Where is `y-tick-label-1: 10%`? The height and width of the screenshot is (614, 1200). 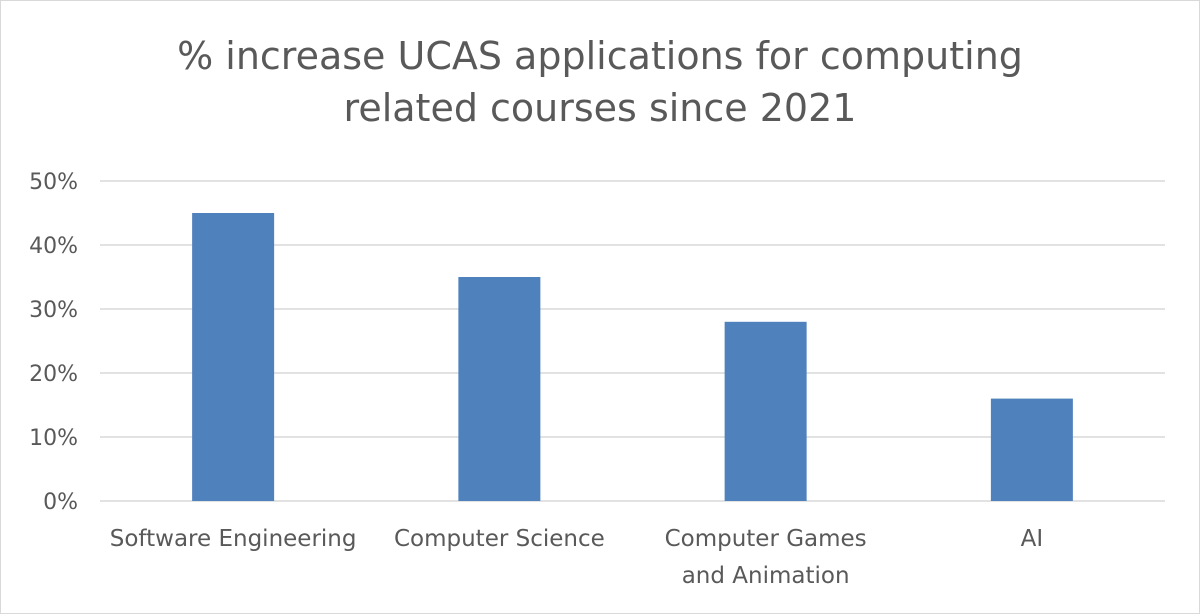 y-tick-label-1: 10% is located at coordinates (53, 438).